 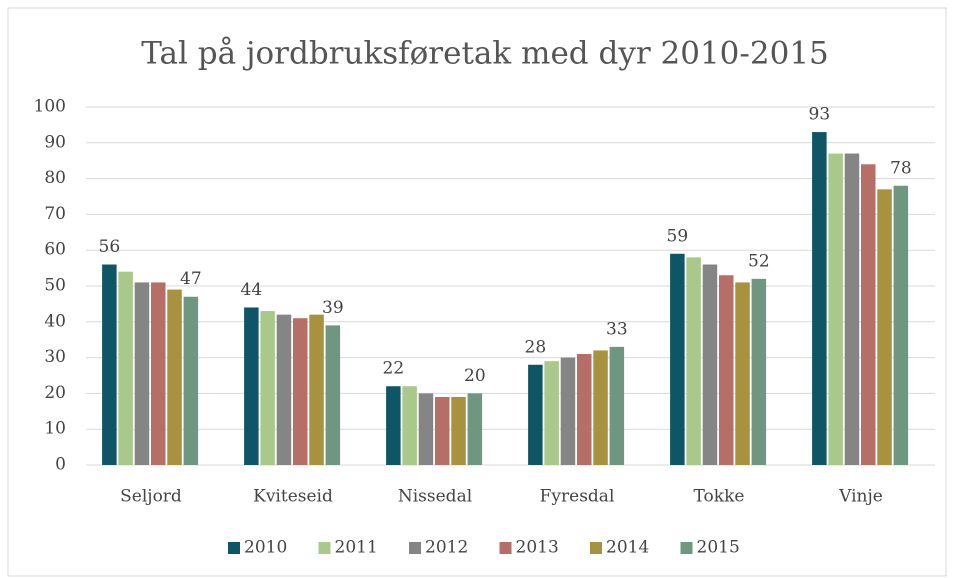 What do you see at coordinates (718, 548) in the screenshot?
I see `legend-label: 2015` at bounding box center [718, 548].